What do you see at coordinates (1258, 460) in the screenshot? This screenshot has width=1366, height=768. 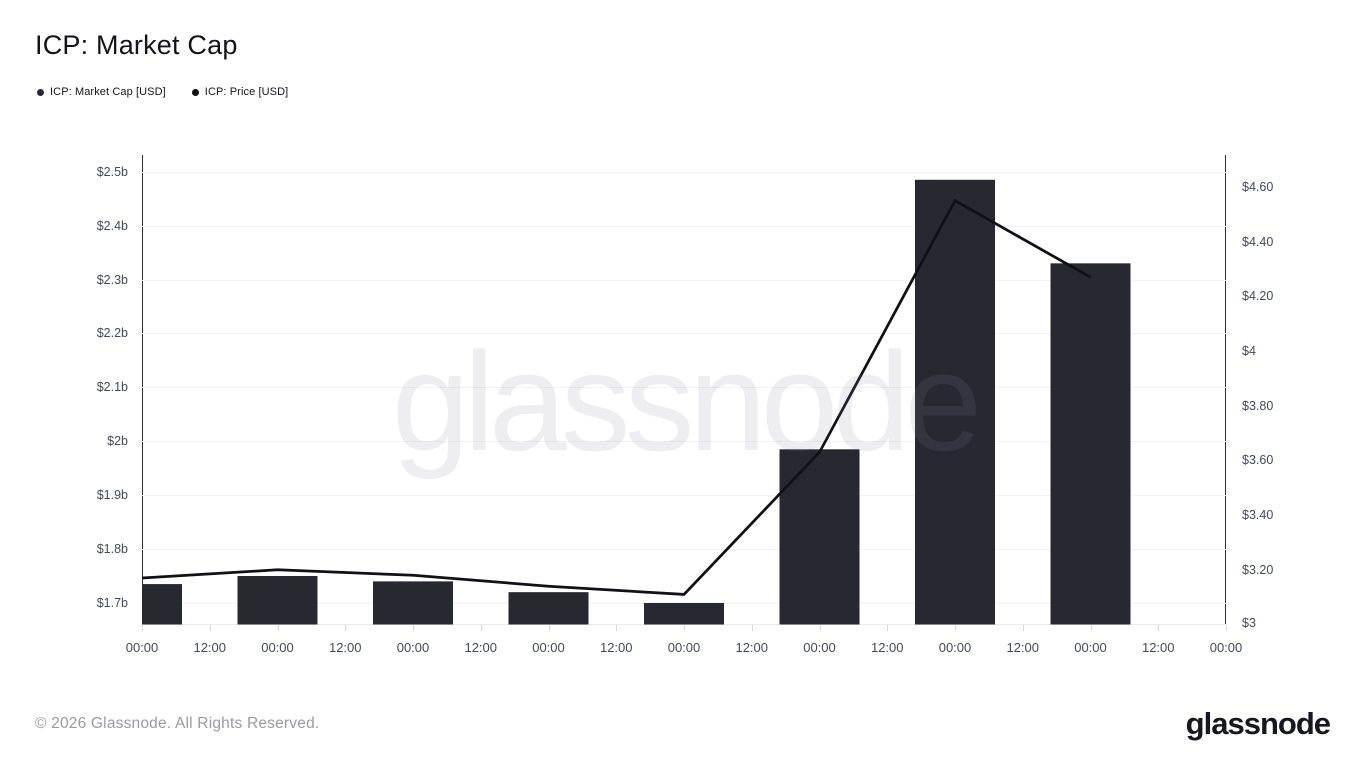 I see `right-axis-tick-label: $3.60` at bounding box center [1258, 460].